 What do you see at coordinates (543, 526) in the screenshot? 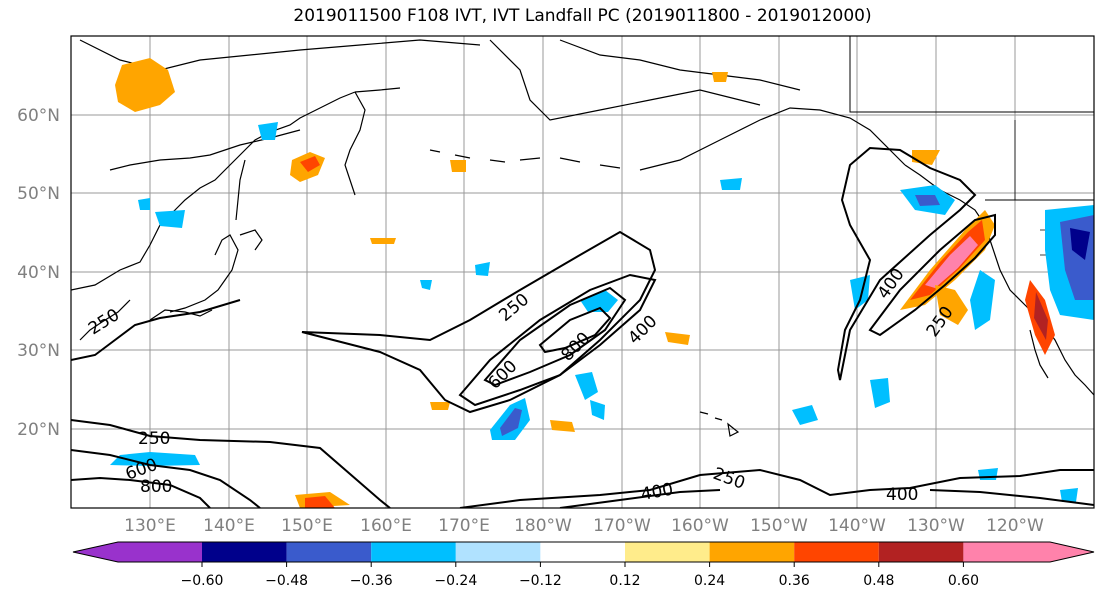
I see `lon-label: 180°W` at bounding box center [543, 526].